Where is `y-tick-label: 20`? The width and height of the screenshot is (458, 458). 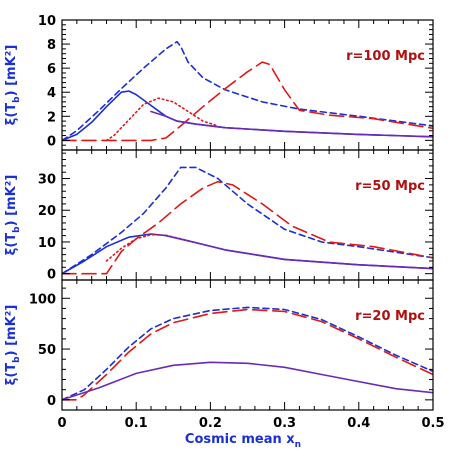
y-tick-label: 20 is located at coordinates (47, 211).